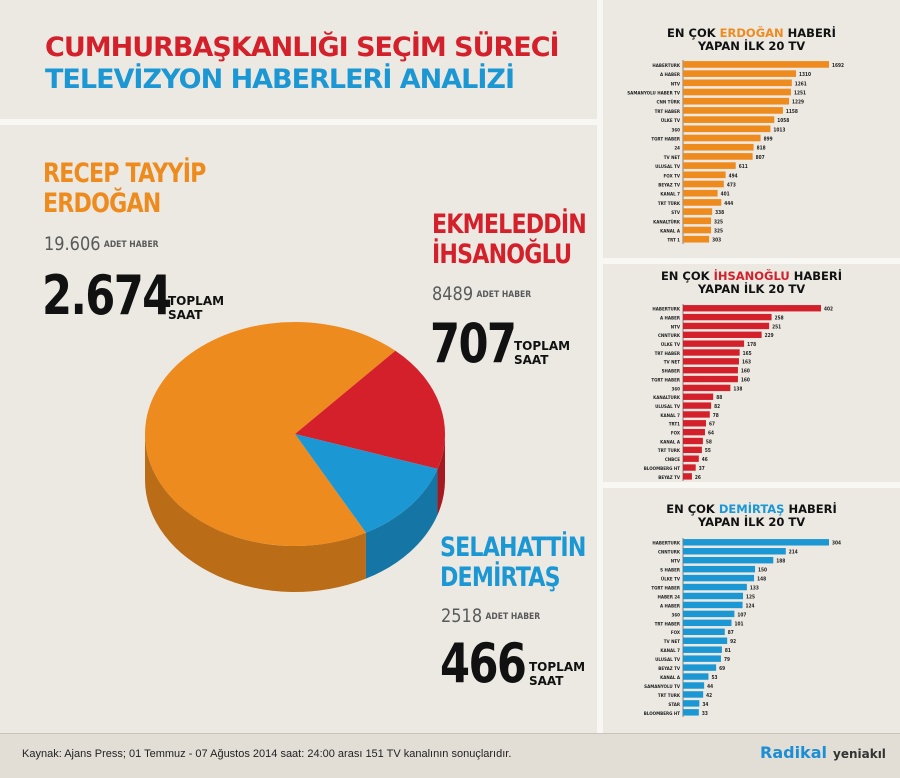  Describe the element at coordinates (255, 513) in the screenshot. I see `pie-slice-erdogan-side` at that location.